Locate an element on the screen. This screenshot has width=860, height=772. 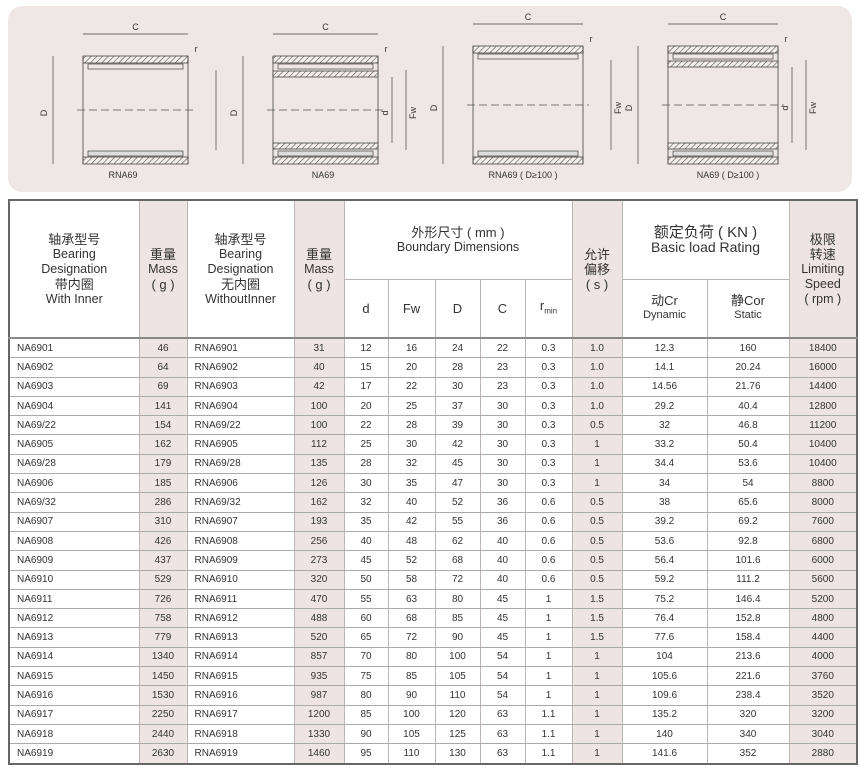
cell-designation-with-inner: NA6916 is located at coordinates (74, 695).